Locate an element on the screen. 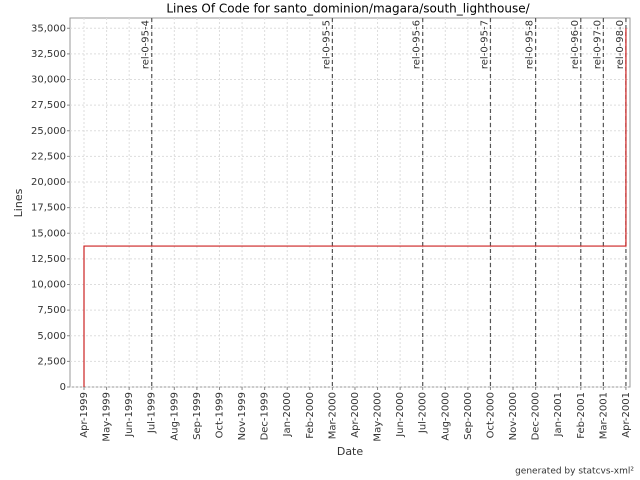 The image size is (640, 480). y-axis-label: Lines is located at coordinates (18, 202).